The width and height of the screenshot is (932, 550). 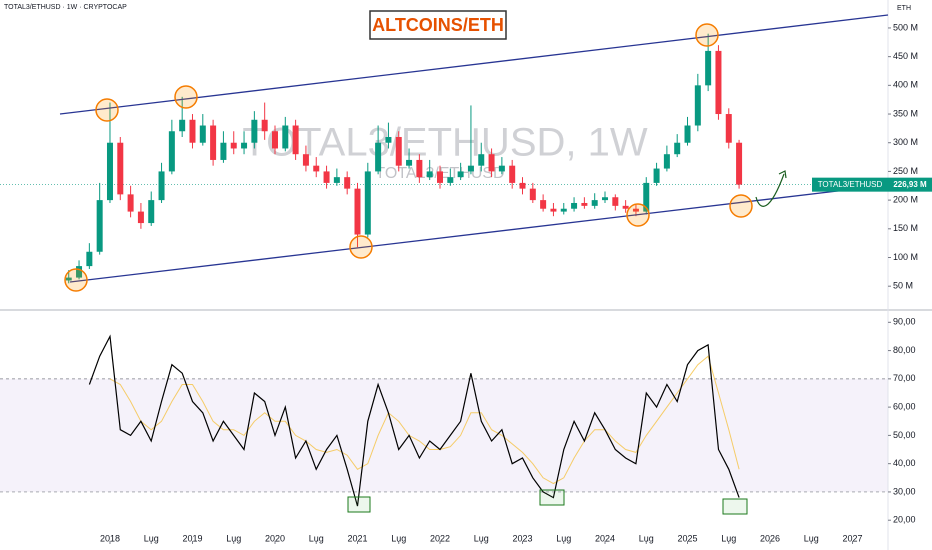 I want to click on chart-title: ALTCOINS/ETH, so click(x=438, y=25).